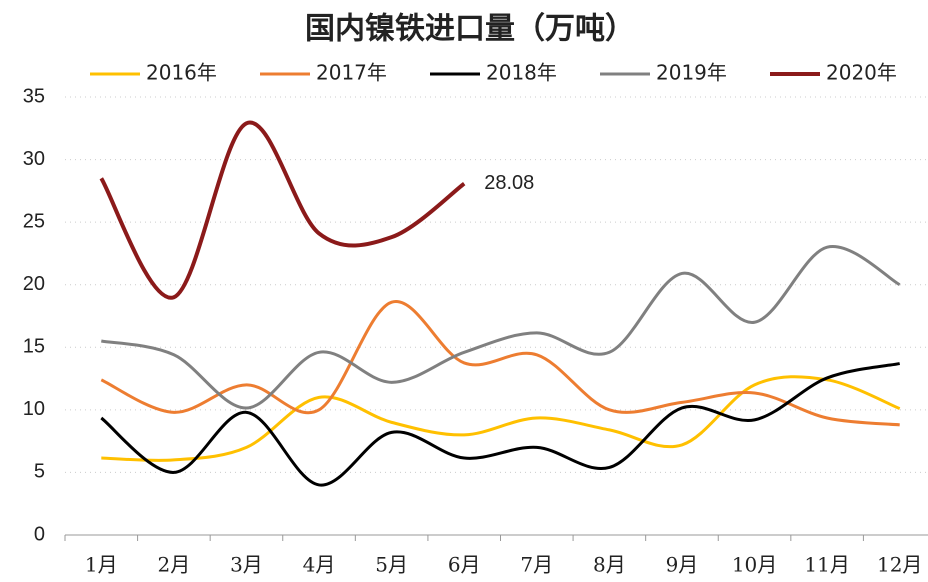  I want to click on legend-label: 2020年, so click(861, 73).